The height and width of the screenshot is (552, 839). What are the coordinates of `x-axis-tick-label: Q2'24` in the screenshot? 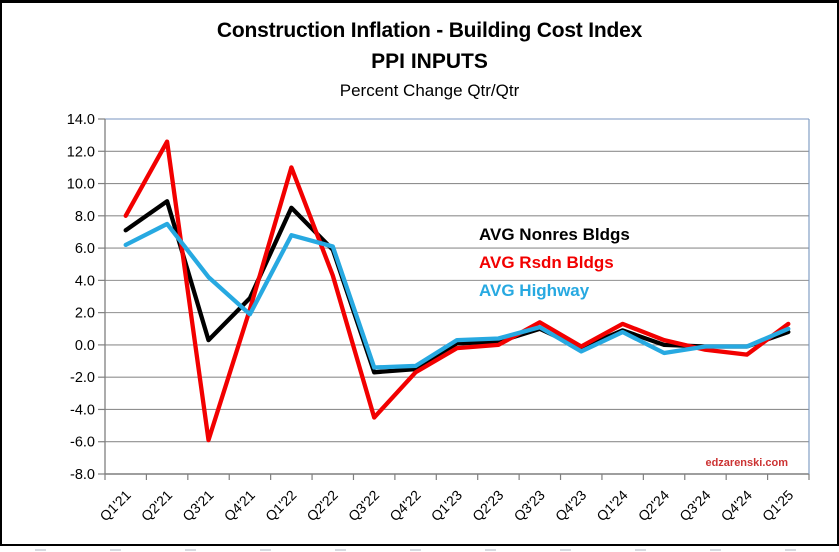 It's located at (654, 506).